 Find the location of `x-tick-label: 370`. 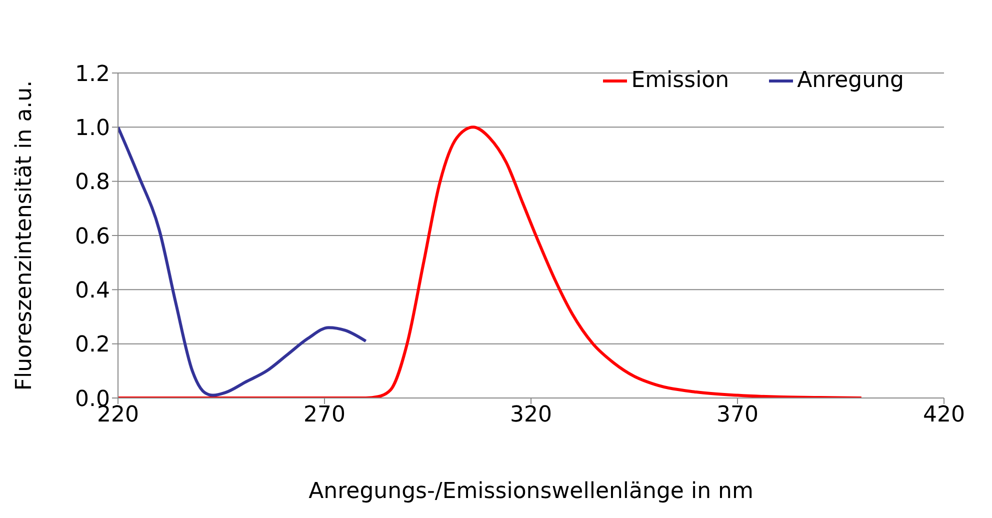

x-tick-label: 370 is located at coordinates (737, 415).